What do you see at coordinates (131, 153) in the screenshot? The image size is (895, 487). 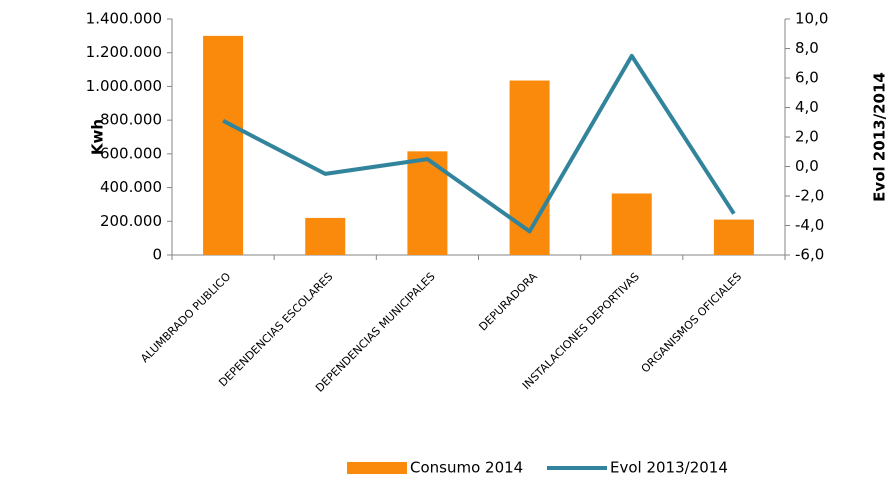 I see `y-tick-label: 600.000` at bounding box center [131, 153].